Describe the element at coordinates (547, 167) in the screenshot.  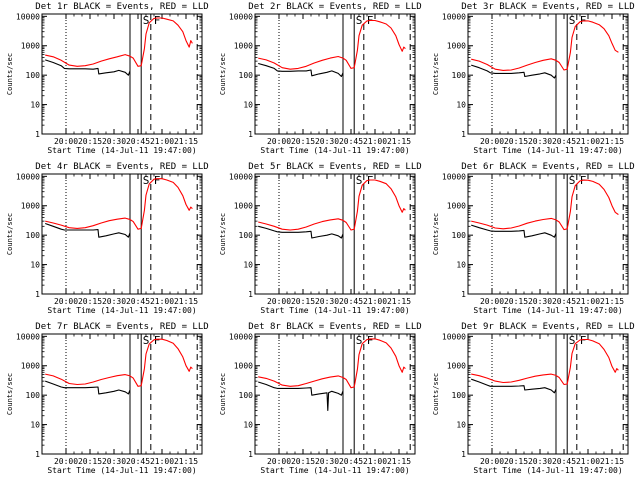
I see `chart-title: Det 6r BLACK = Events, RED = LLD` at that location.